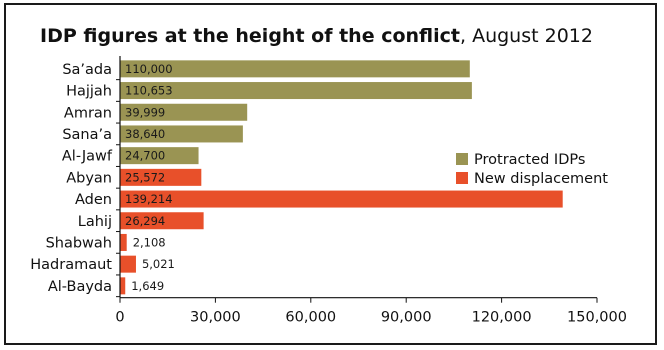 This screenshot has height=350, width=664. Describe the element at coordinates (310, 318) in the screenshot. I see `x-tick-label: 60,000` at that location.